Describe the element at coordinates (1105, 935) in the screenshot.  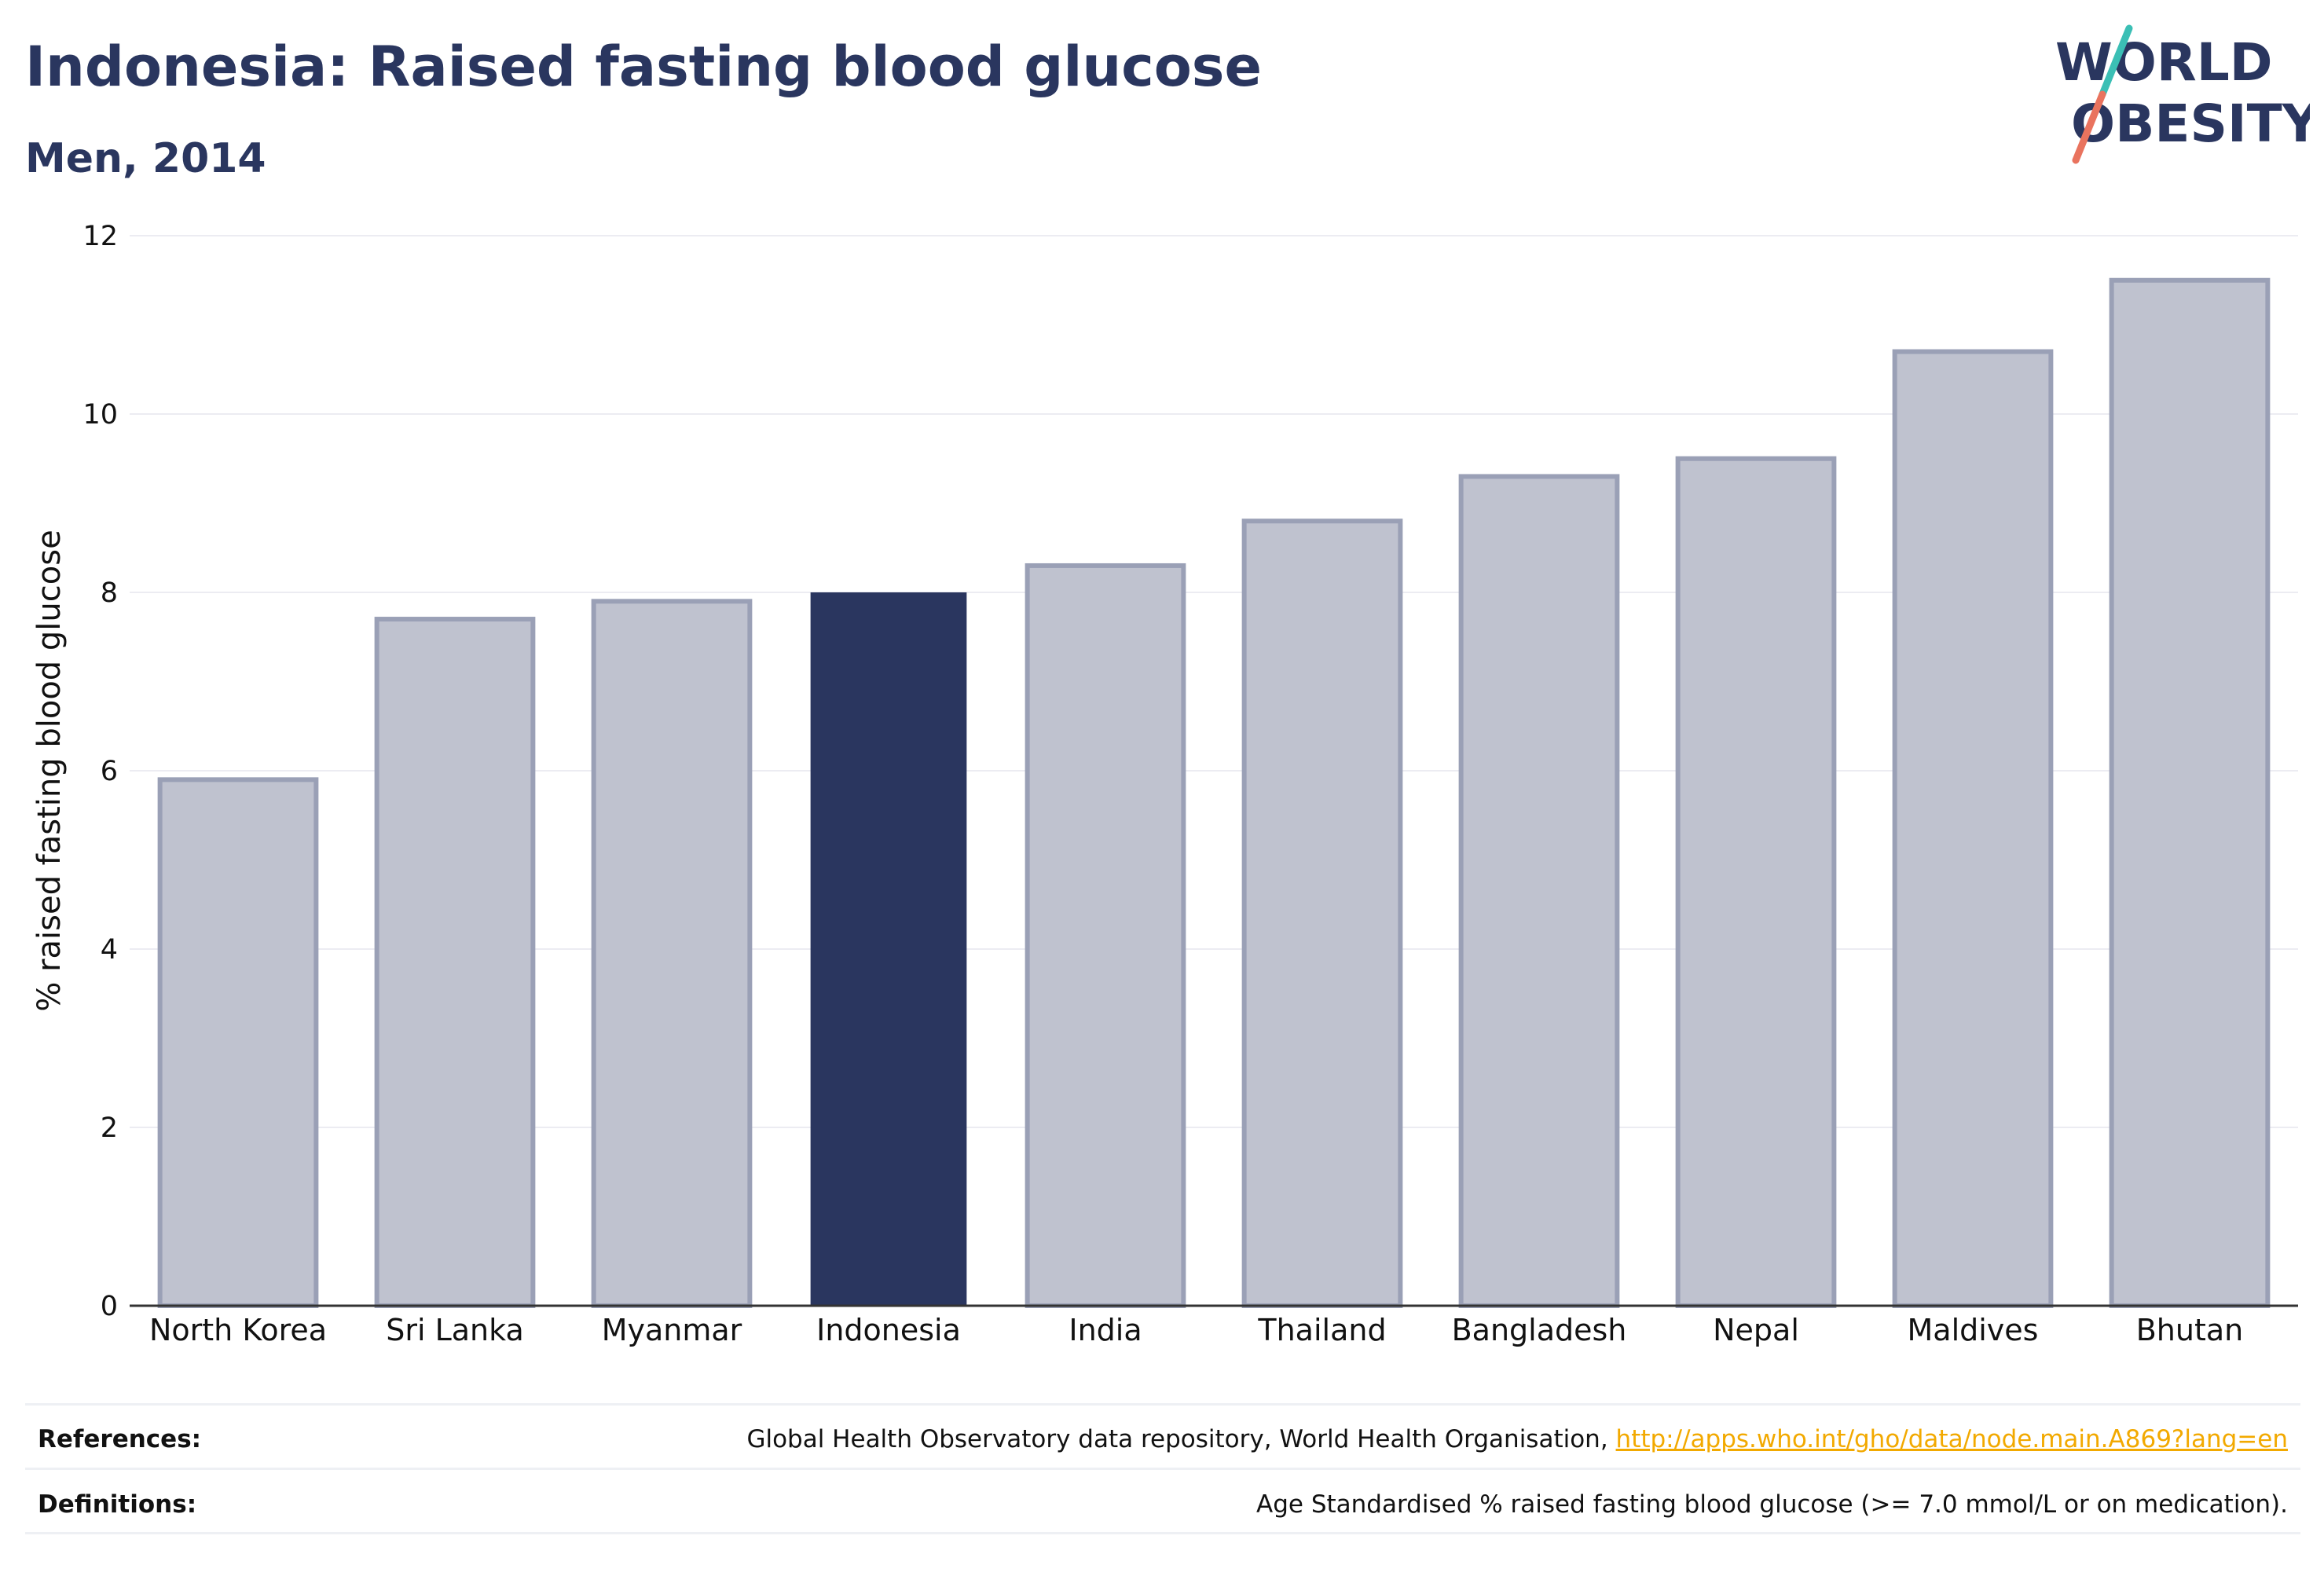
I see `bar-india` at that location.